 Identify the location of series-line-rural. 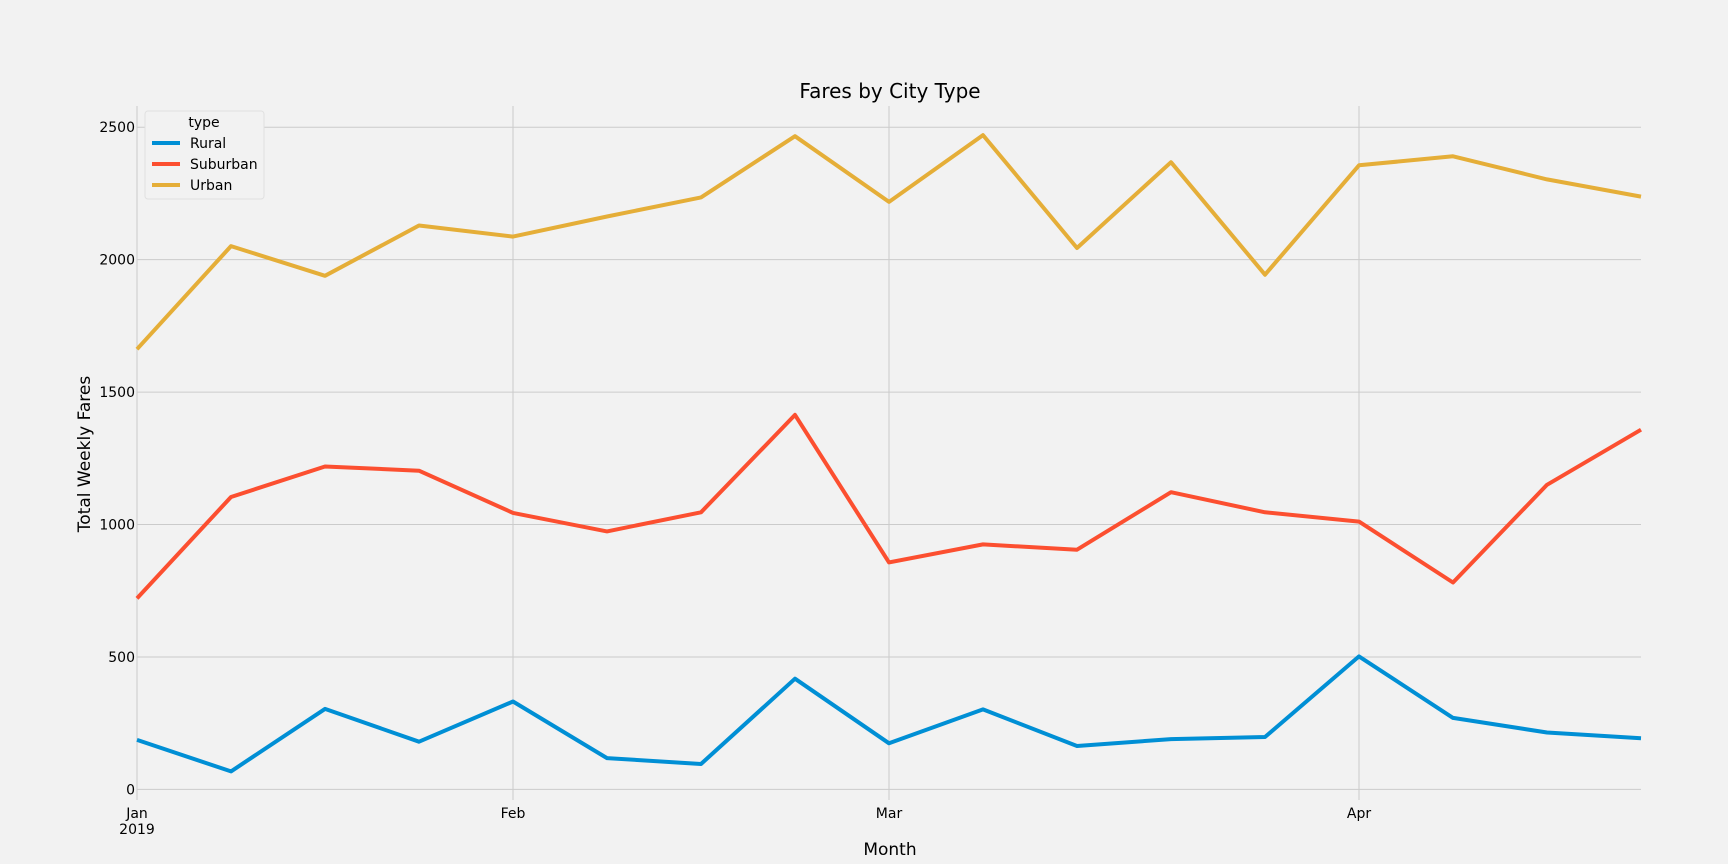
(889, 714).